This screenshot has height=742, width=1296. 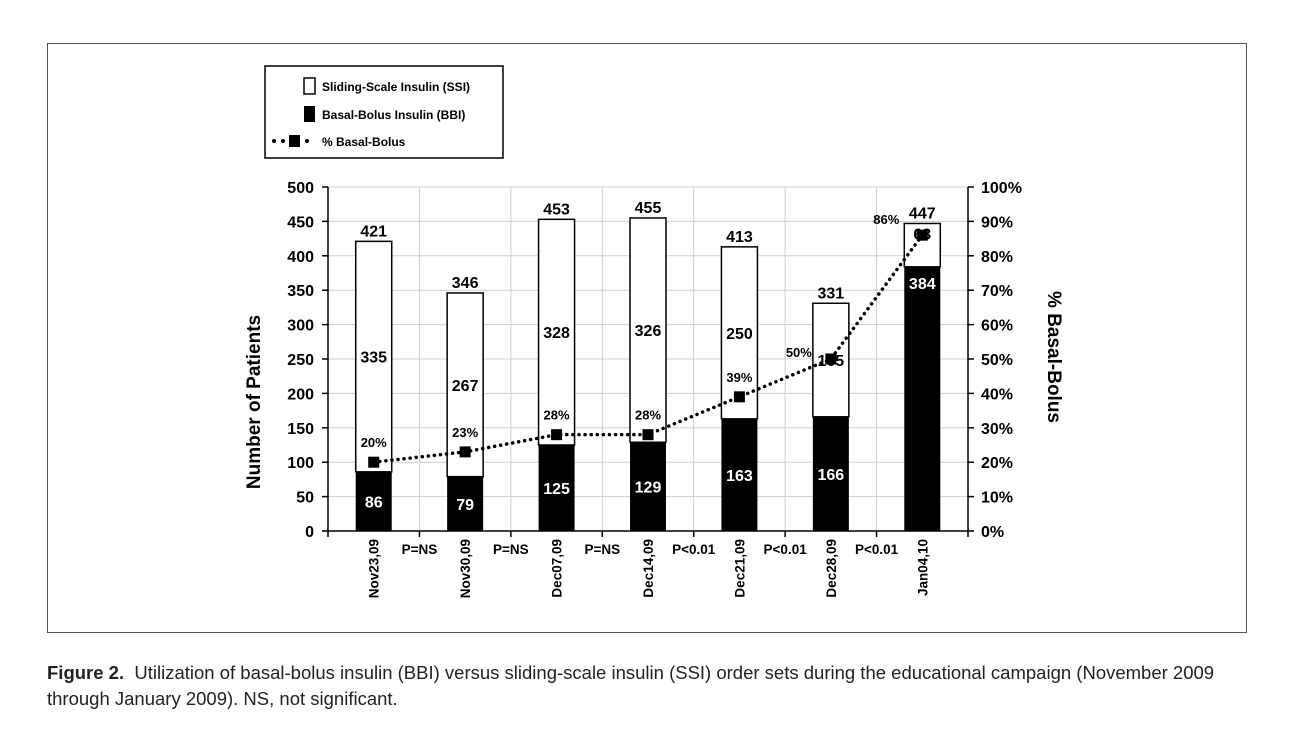 What do you see at coordinates (290, 141) in the screenshot?
I see `legend-pct-marker` at bounding box center [290, 141].